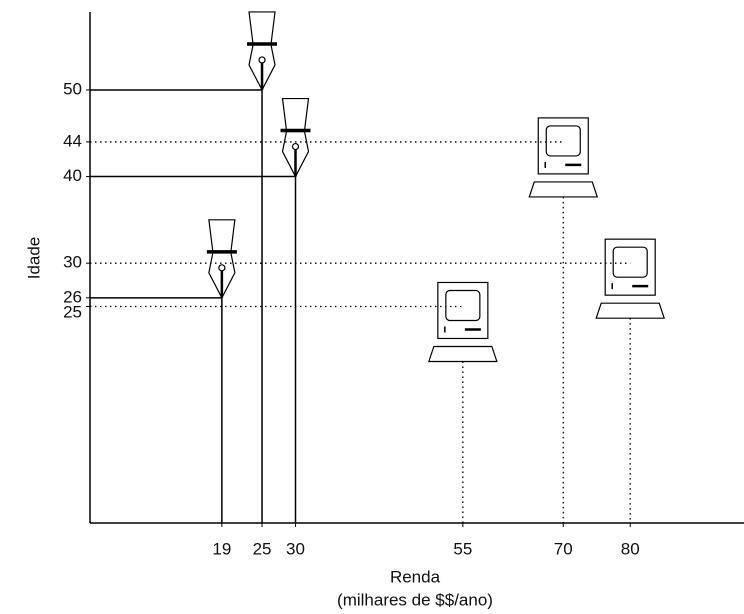 Image resolution: width=744 pixels, height=614 pixels. What do you see at coordinates (415, 576) in the screenshot?
I see `x-axis-label: Renda` at bounding box center [415, 576].